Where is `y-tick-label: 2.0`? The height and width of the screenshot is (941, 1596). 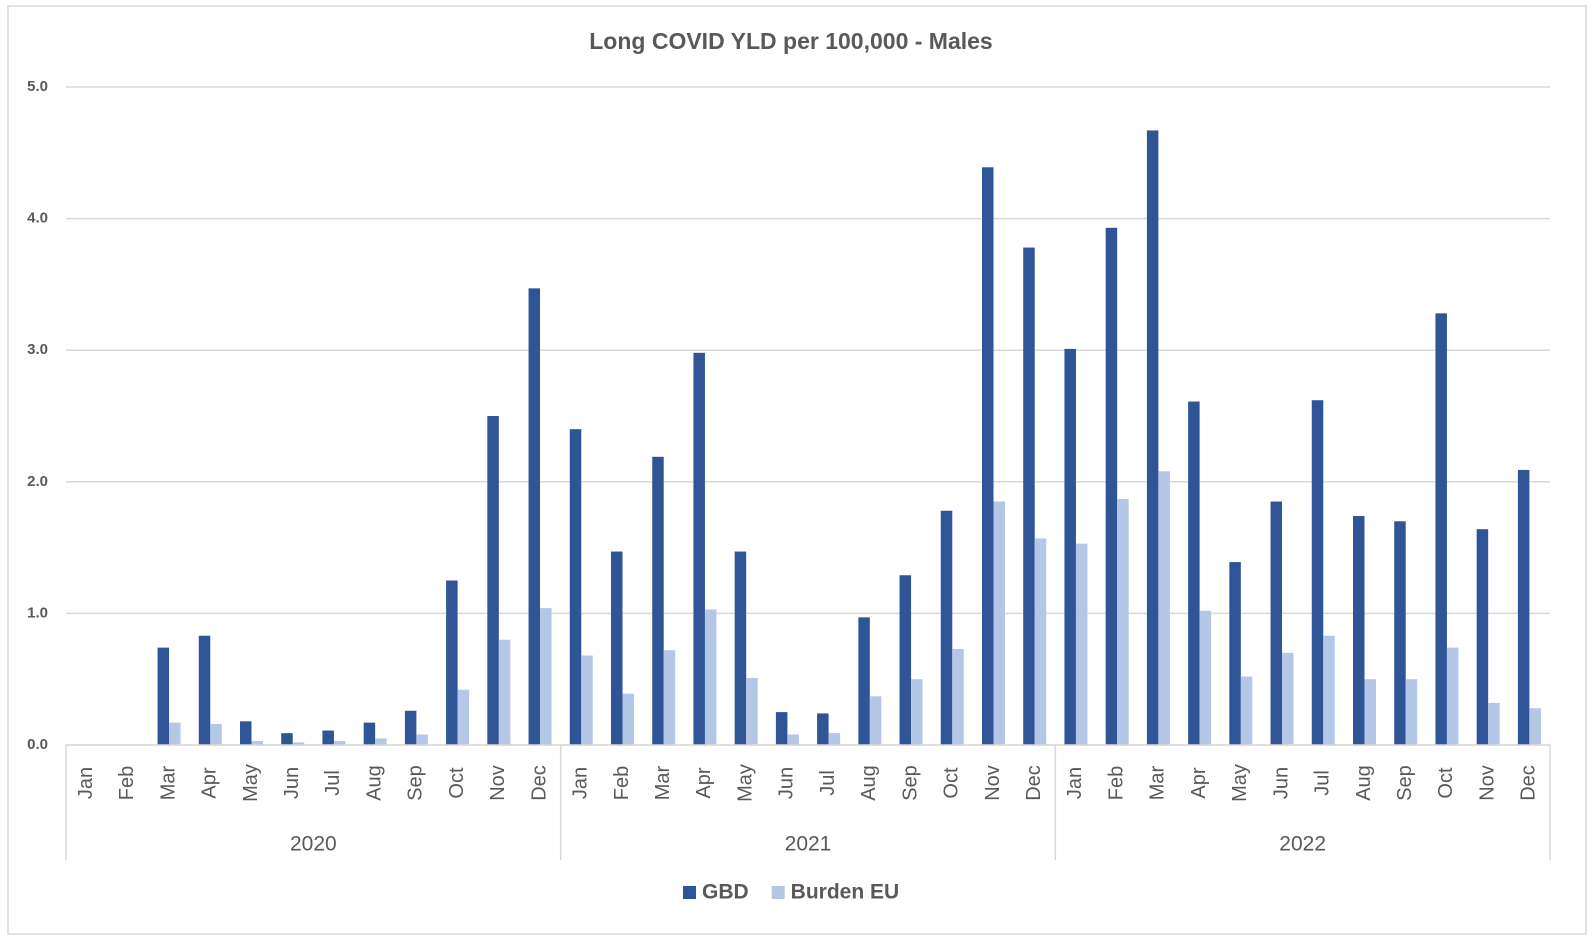
y-tick-label: 2.0 is located at coordinates (37, 481).